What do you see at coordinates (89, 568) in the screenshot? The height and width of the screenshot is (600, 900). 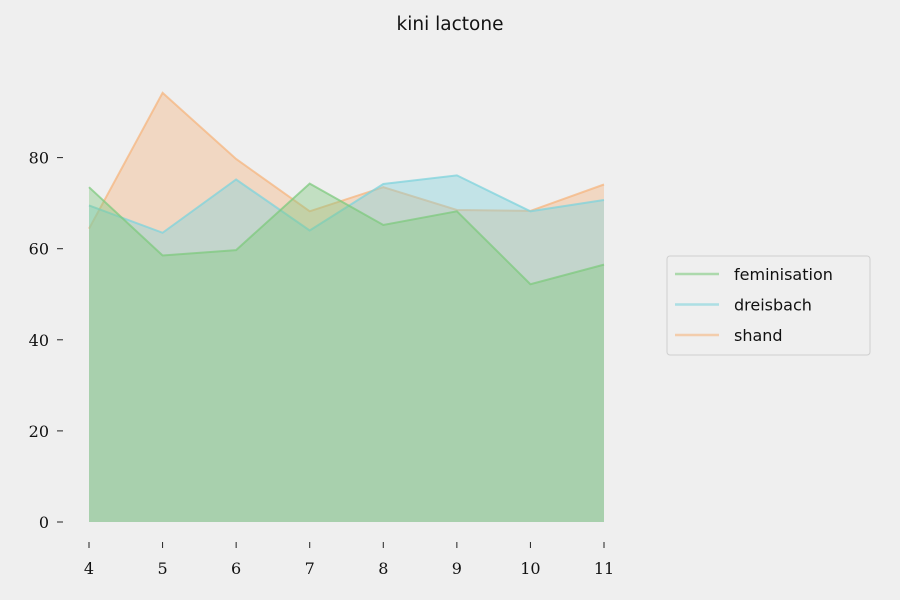 I see `x-tick-label-4: 4` at bounding box center [89, 568].